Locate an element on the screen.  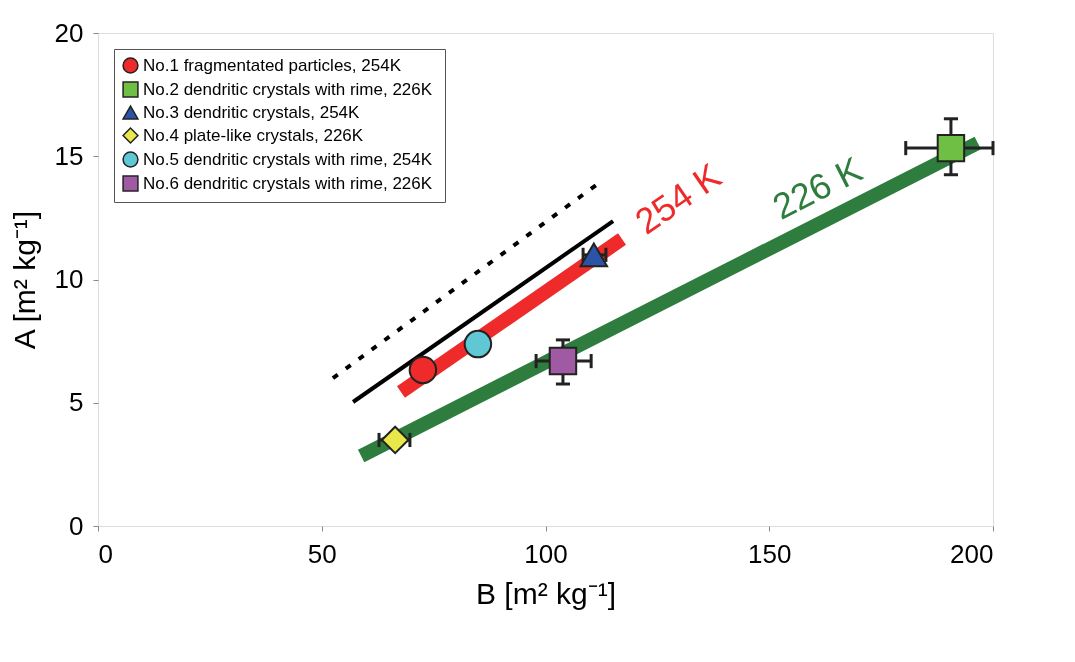
annotation: 226 K is located at coordinates (817, 188).